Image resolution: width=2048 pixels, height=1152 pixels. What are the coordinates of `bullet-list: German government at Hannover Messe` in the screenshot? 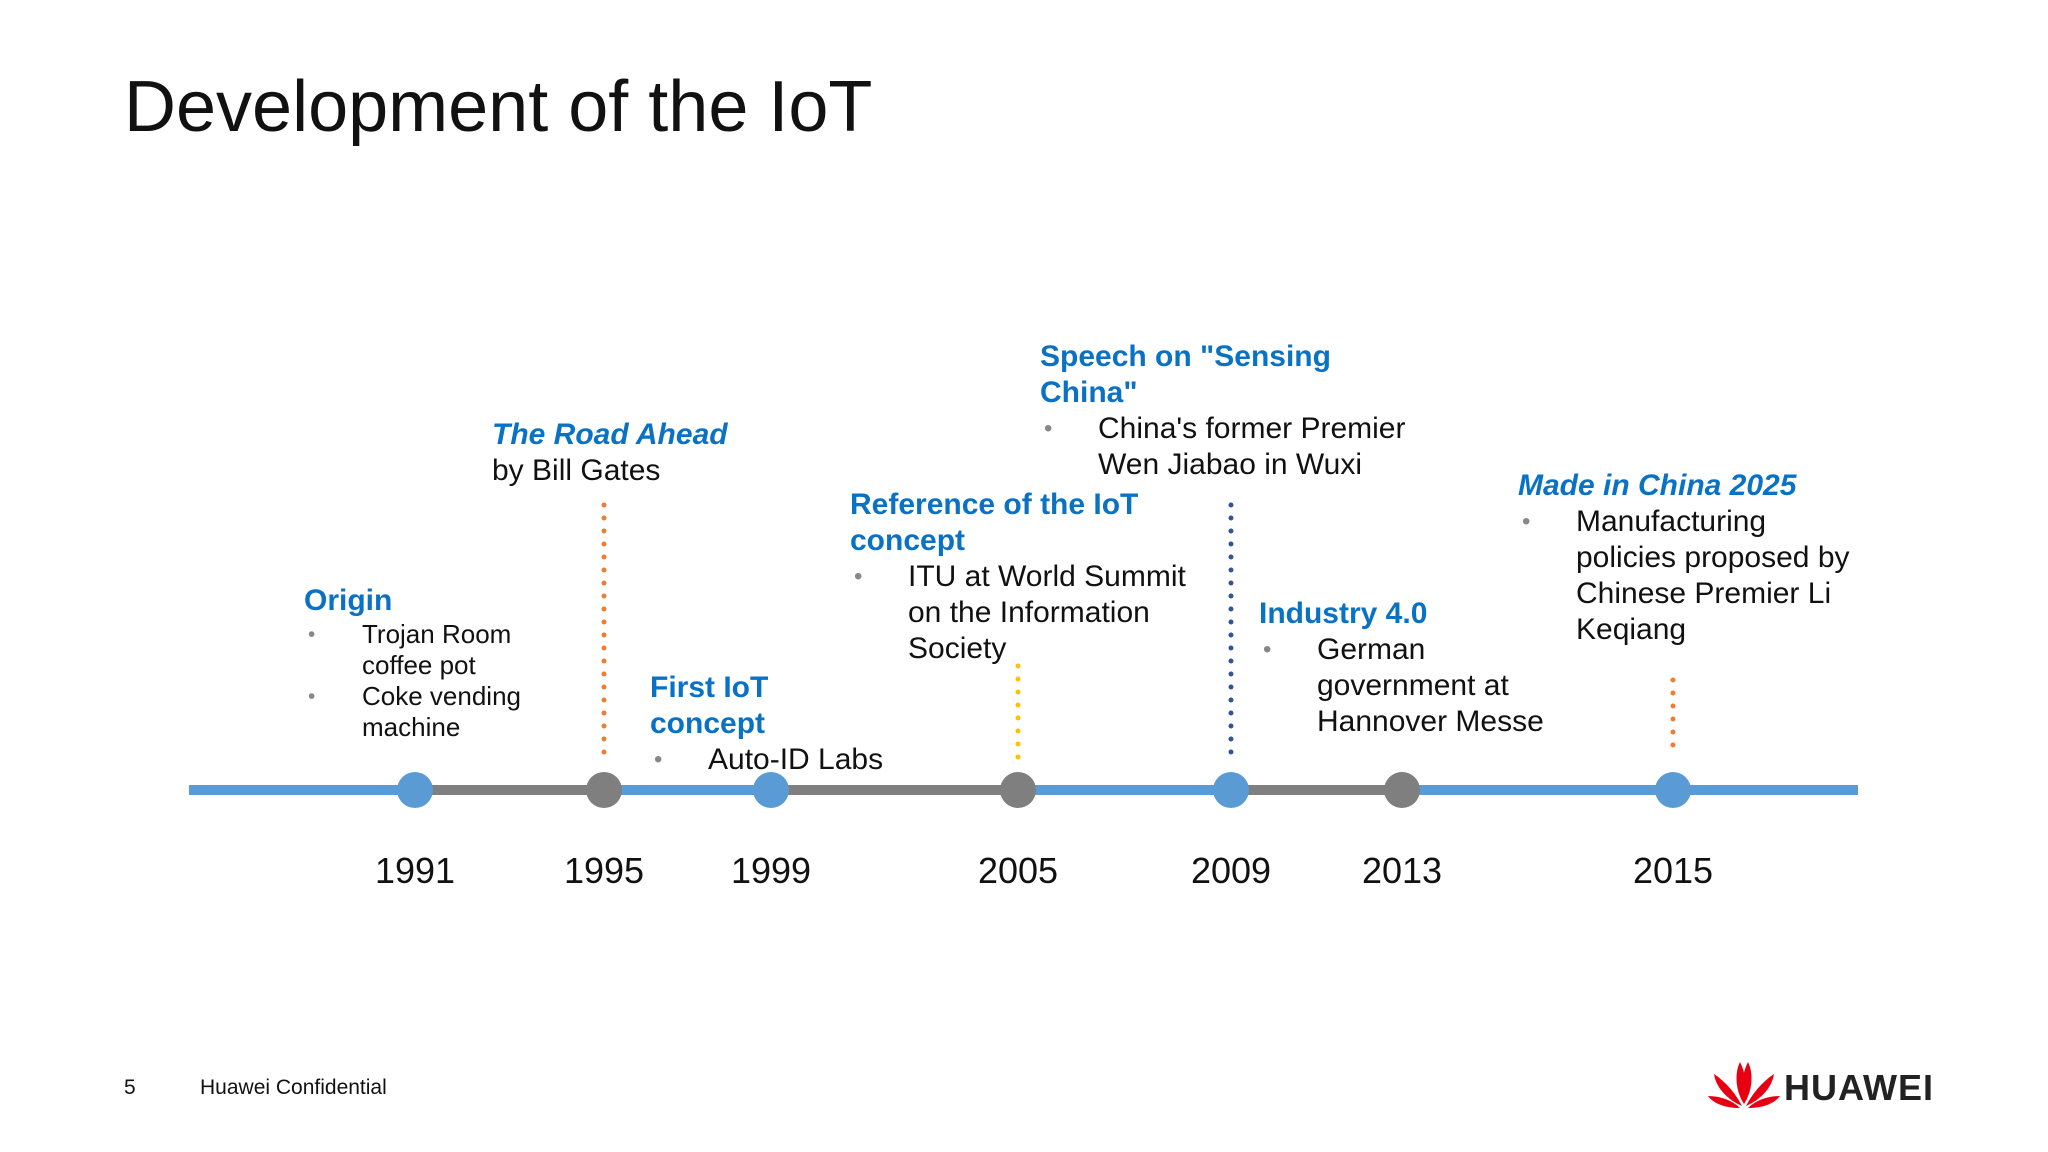 It's located at (1404, 686).